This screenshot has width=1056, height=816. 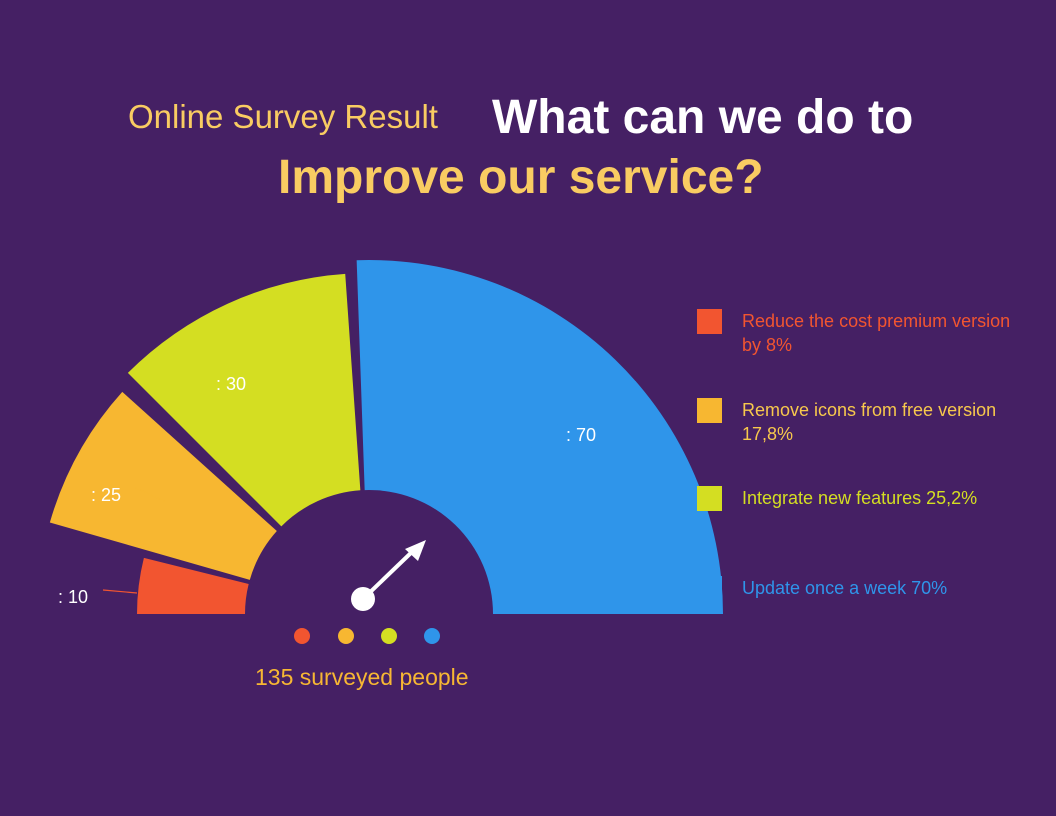 What do you see at coordinates (703, 117) in the screenshot?
I see `title-big: What can we do to` at bounding box center [703, 117].